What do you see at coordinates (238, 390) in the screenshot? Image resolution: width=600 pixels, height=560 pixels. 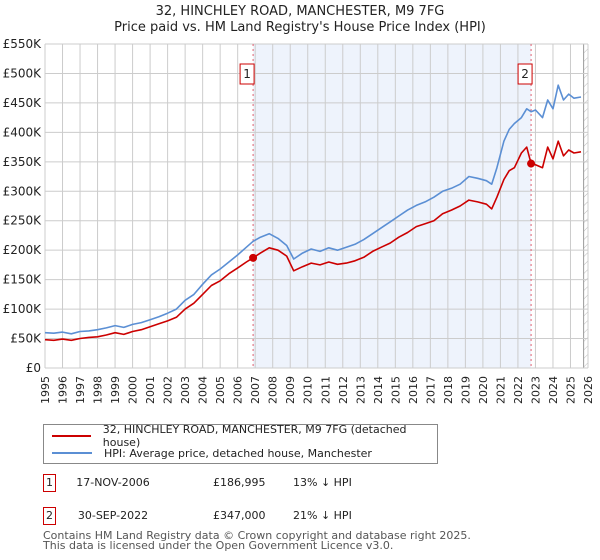 I see `x-tick-label: 2006` at bounding box center [238, 390].